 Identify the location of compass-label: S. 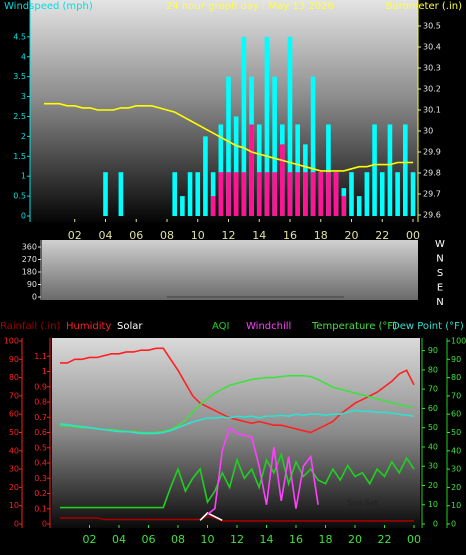
(440, 273).